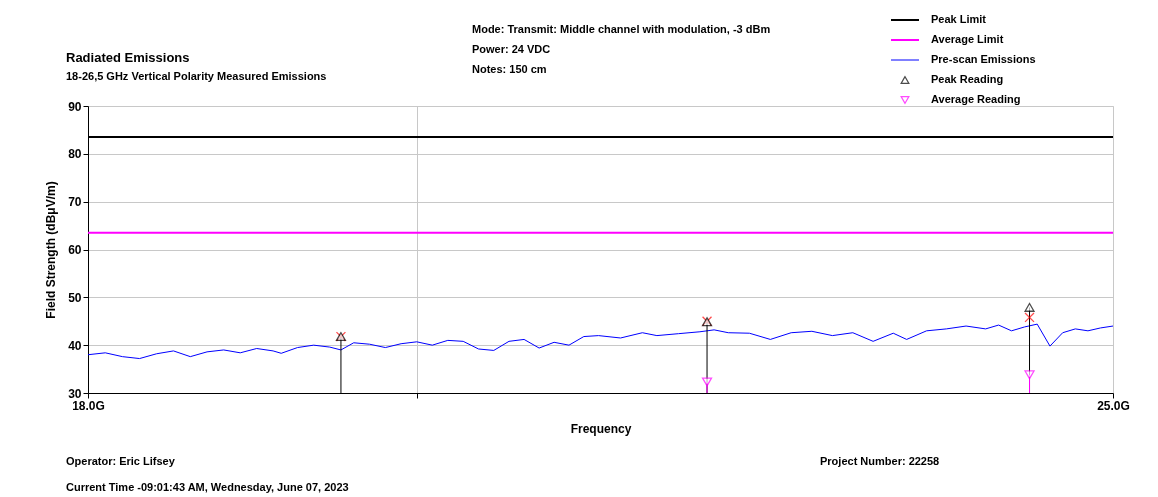 This screenshot has width=1158, height=497. Describe the element at coordinates (511, 49) in the screenshot. I see `text: Power: 24 VDC` at that location.